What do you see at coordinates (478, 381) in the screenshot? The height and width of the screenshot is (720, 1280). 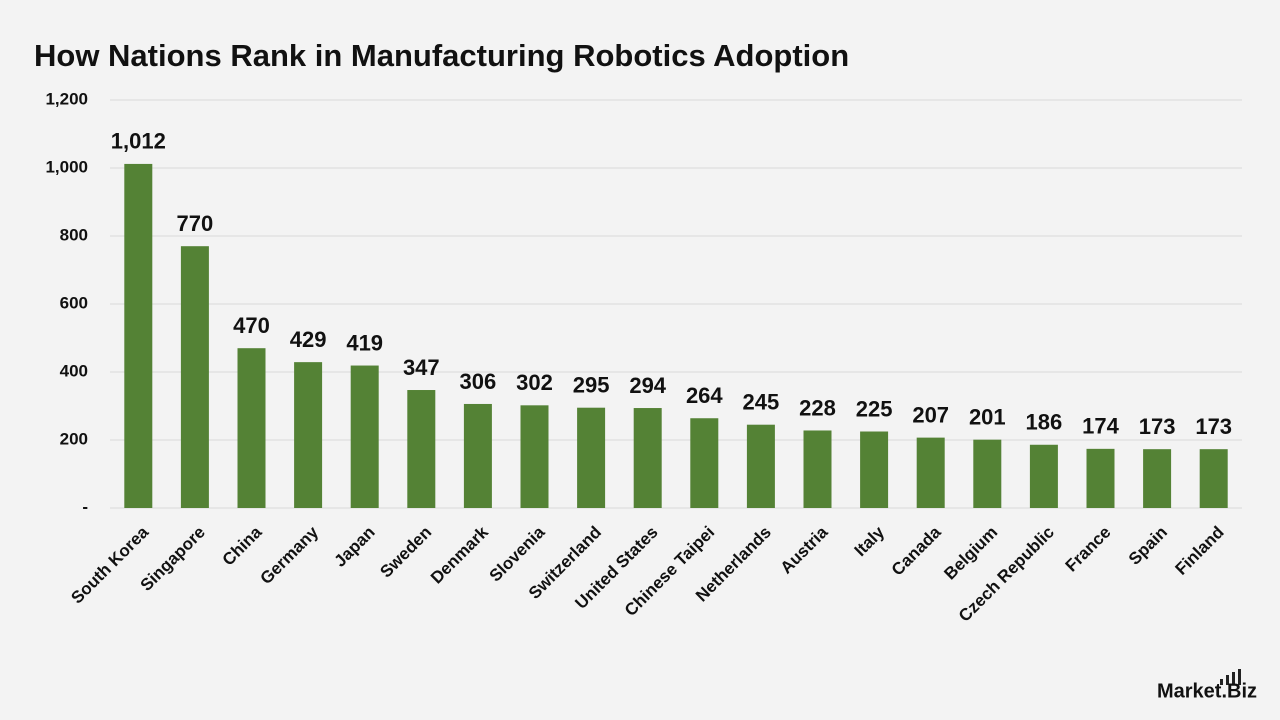 I see `value-label: 306` at bounding box center [478, 381].